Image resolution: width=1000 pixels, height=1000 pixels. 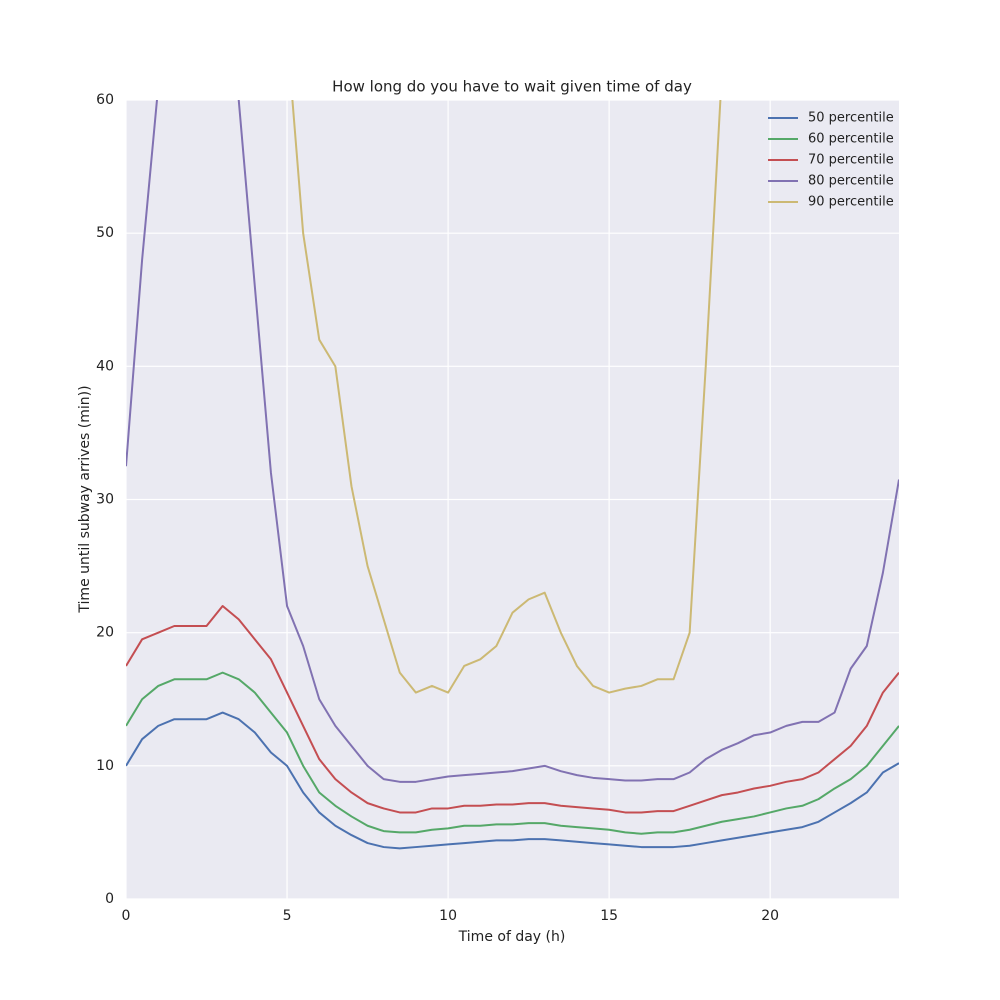 I want to click on y-tick-label: 20, so click(x=105, y=633).